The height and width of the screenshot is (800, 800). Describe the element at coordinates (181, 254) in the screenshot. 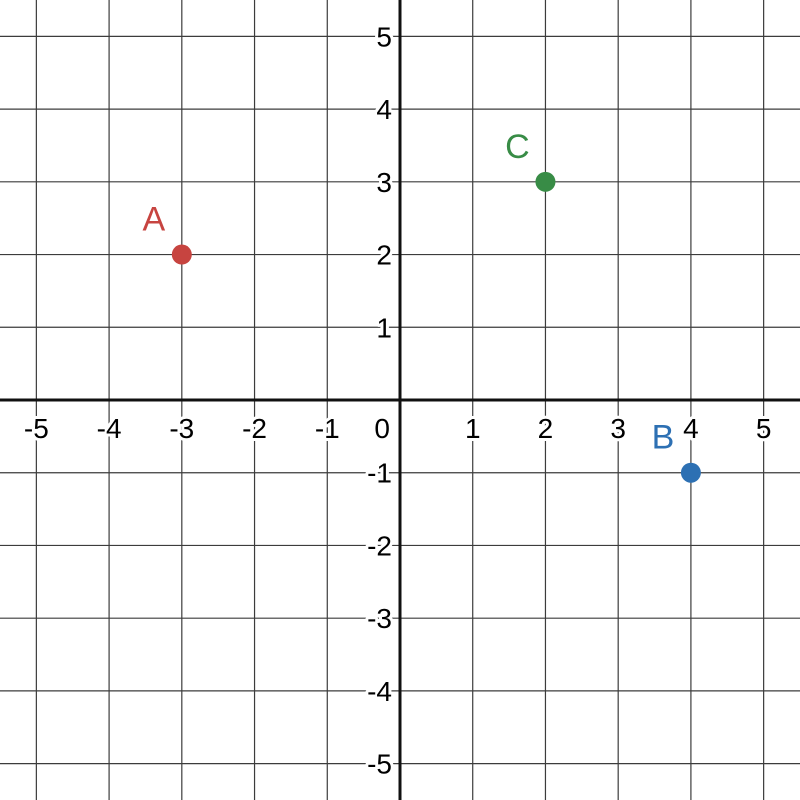

I see `point-a` at that location.